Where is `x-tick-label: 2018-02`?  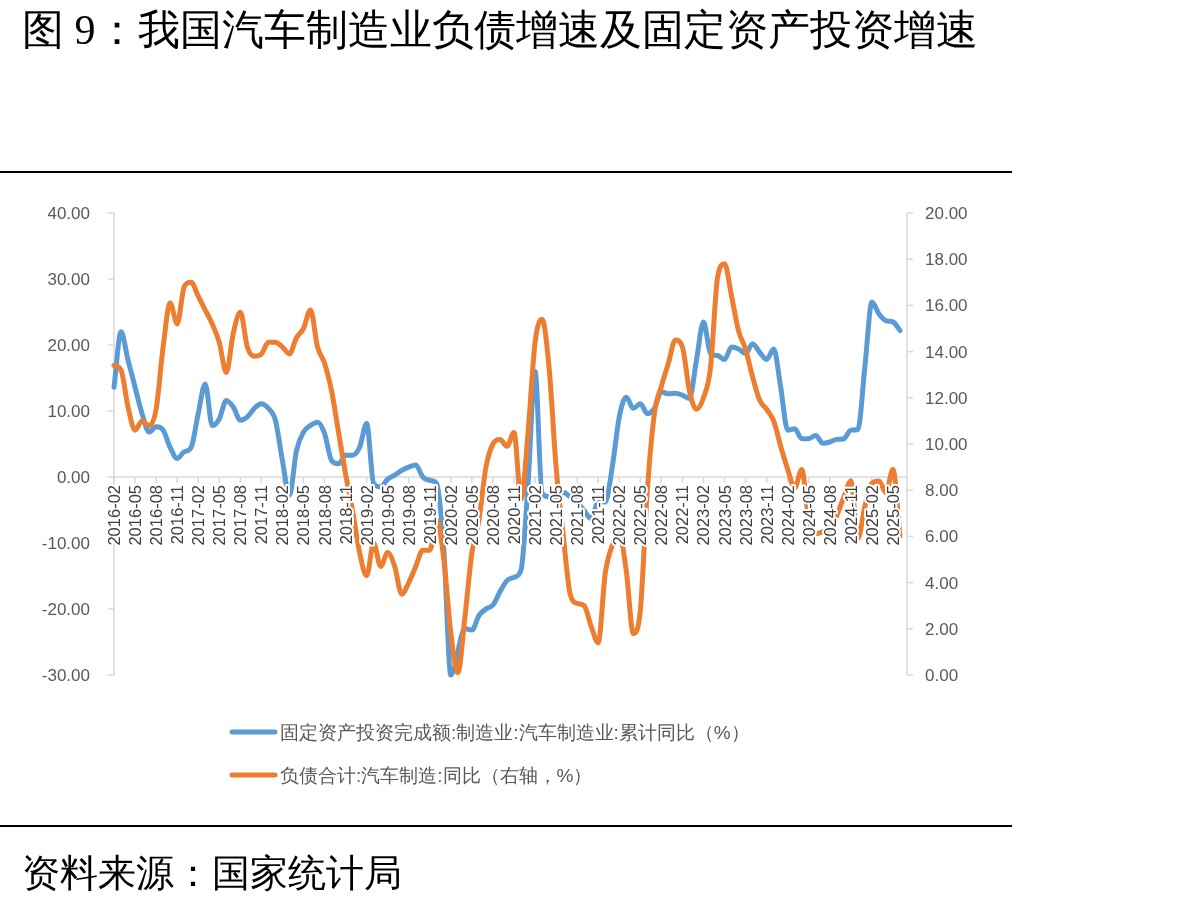
x-tick-label: 2018-02 is located at coordinates (282, 515).